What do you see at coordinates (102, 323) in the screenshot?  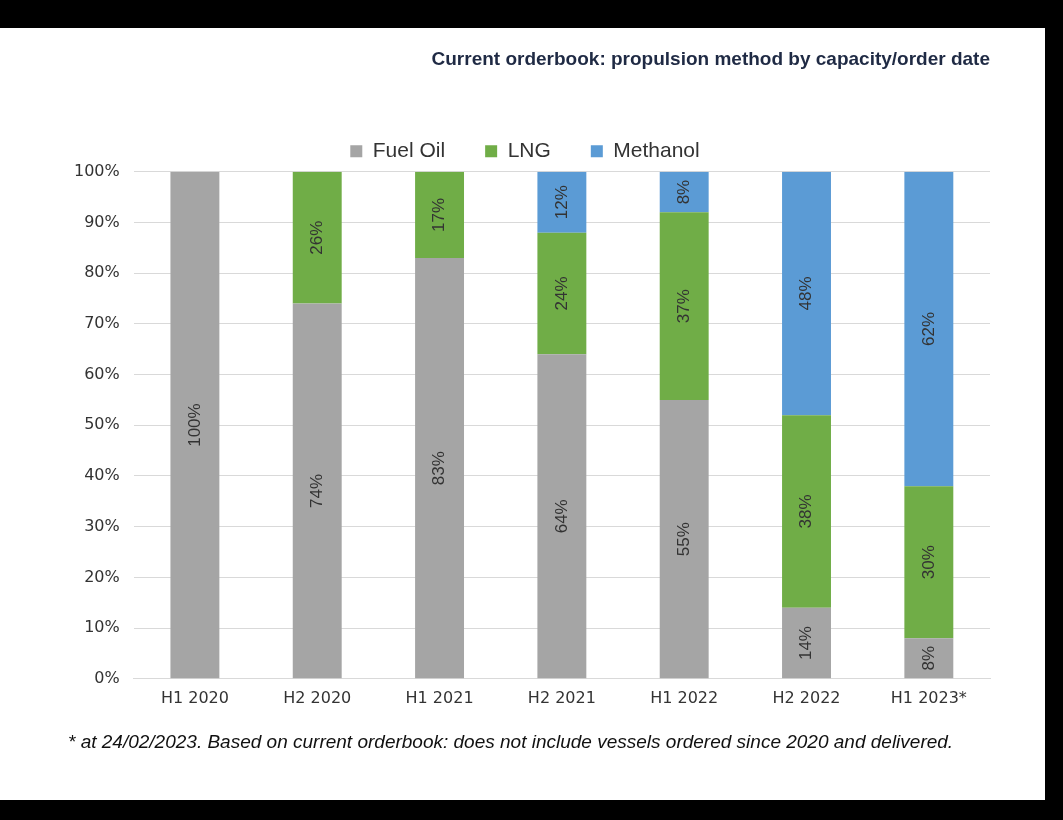 I see `y-tick-label: 70%` at bounding box center [102, 323].